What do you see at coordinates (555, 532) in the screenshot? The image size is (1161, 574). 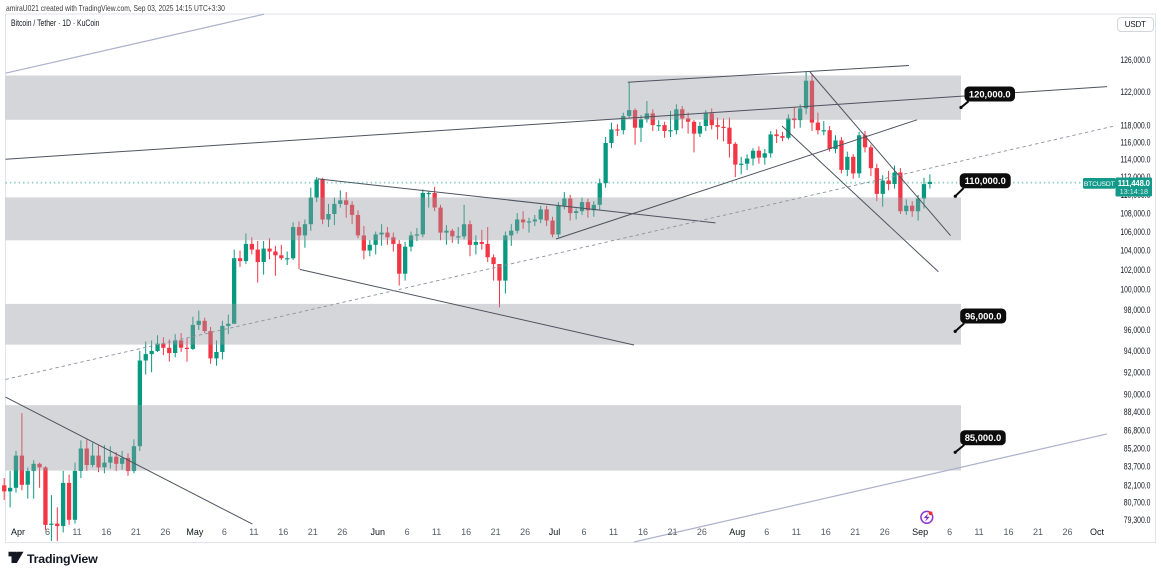 I see `svg-text: Jul` at bounding box center [555, 532].